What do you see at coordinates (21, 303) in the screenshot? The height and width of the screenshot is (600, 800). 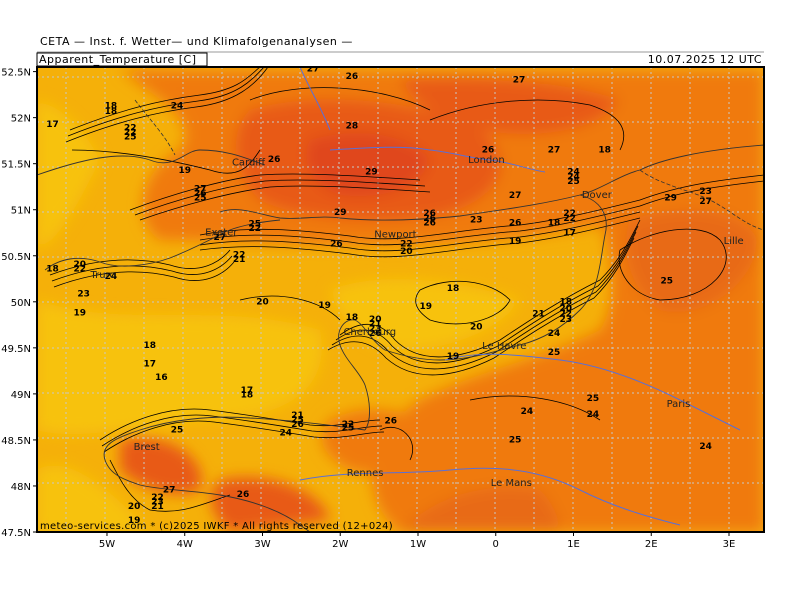 I see `lat-tick-label: 50N` at bounding box center [21, 303].